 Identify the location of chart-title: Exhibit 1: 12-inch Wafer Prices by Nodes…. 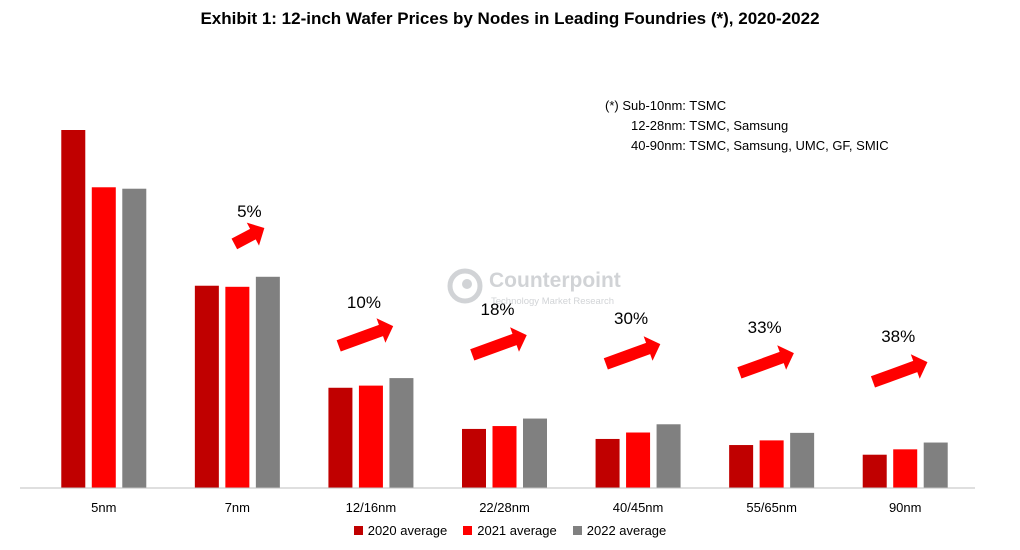
(510, 18).